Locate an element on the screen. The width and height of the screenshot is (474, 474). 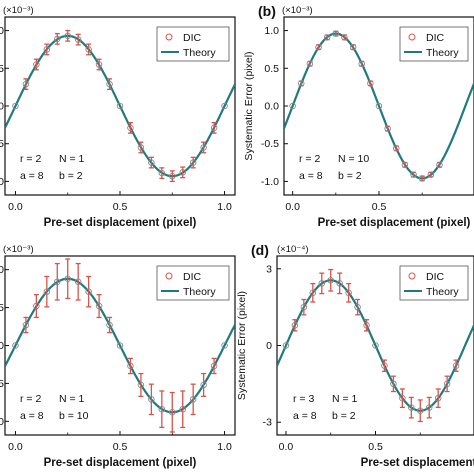
param-b: b = 2 is located at coordinates (350, 176).